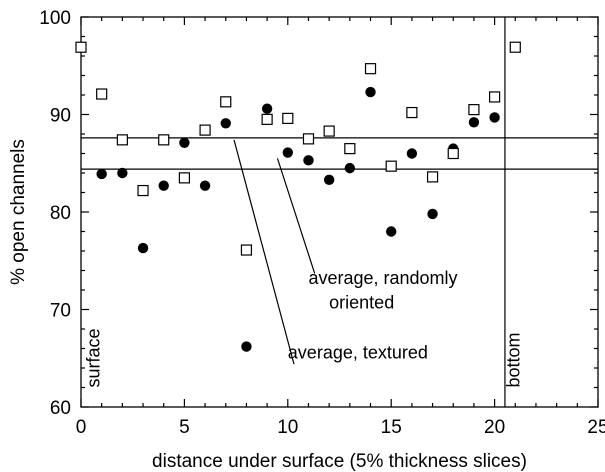 Image resolution: width=605 pixels, height=472 pixels. What do you see at coordinates (358, 352) in the screenshot?
I see `annotation-label: average, textured` at bounding box center [358, 352].